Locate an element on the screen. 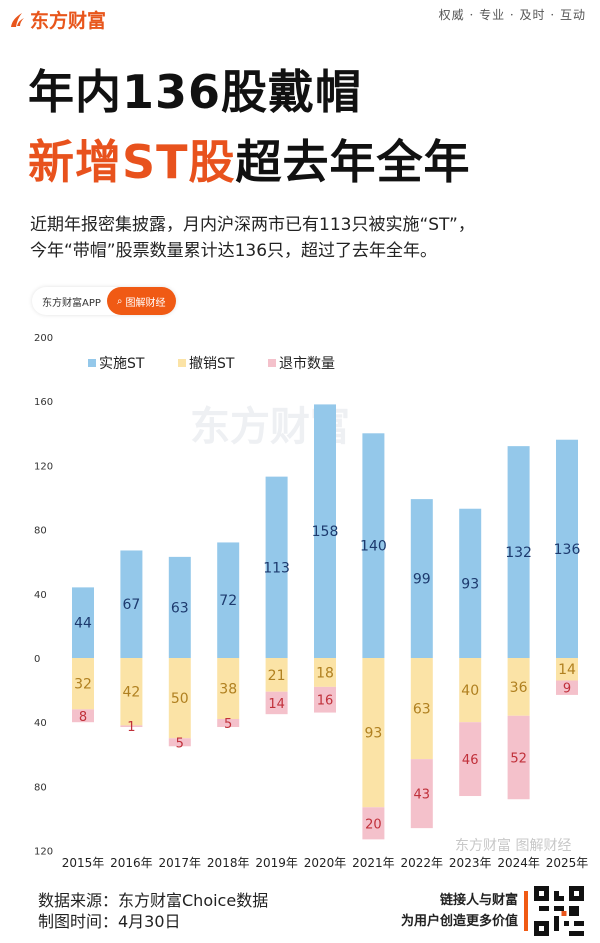  data-label-revoke: 32 is located at coordinates (83, 685).